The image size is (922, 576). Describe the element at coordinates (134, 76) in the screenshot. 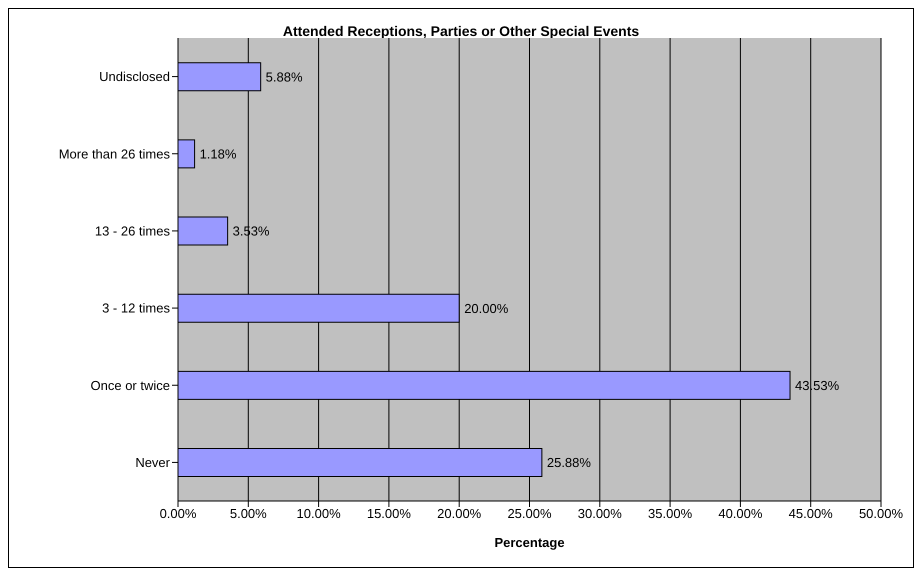

I see `y-tick-label: Undisclosed` at that location.